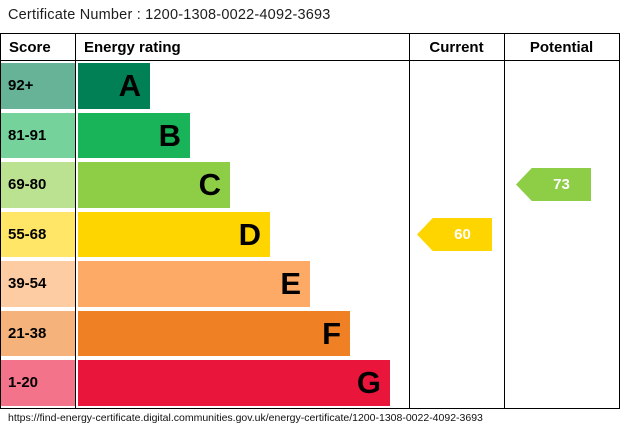 This screenshot has width=620, height=440. Describe the element at coordinates (194, 284) in the screenshot. I see `band-bar-e: E` at that location.